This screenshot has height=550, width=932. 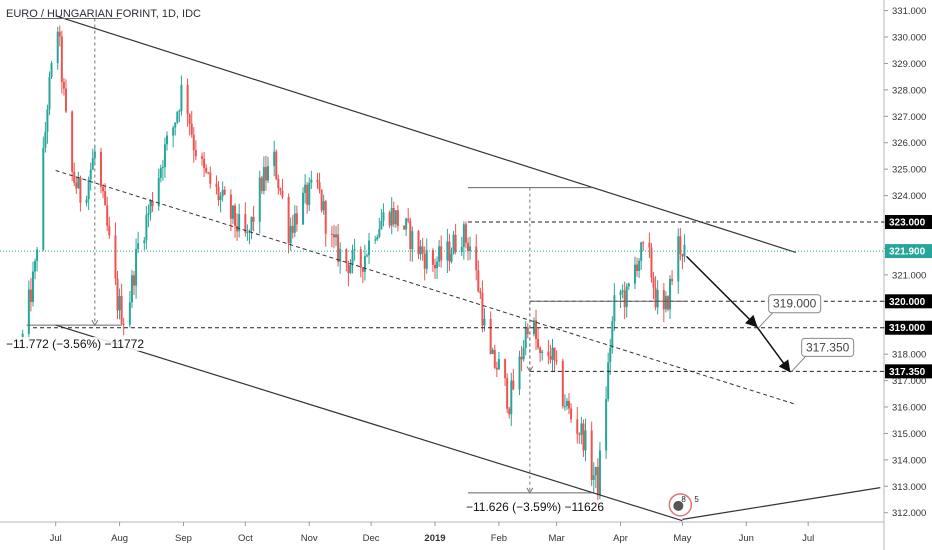 I want to click on x-tick-label: Jul, so click(x=56, y=538).